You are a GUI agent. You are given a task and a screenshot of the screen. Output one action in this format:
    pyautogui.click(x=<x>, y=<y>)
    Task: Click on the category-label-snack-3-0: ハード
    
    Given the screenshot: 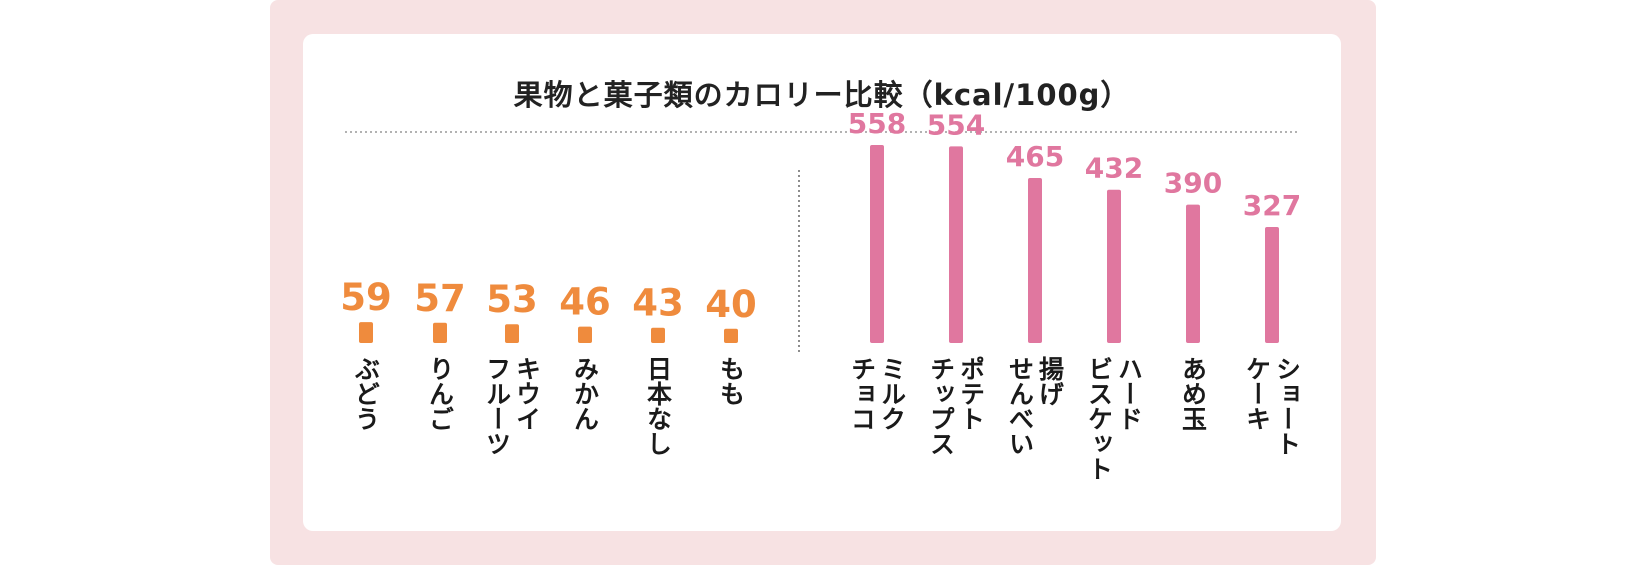 What is the action you would take?
    pyautogui.click(x=1129, y=393)
    